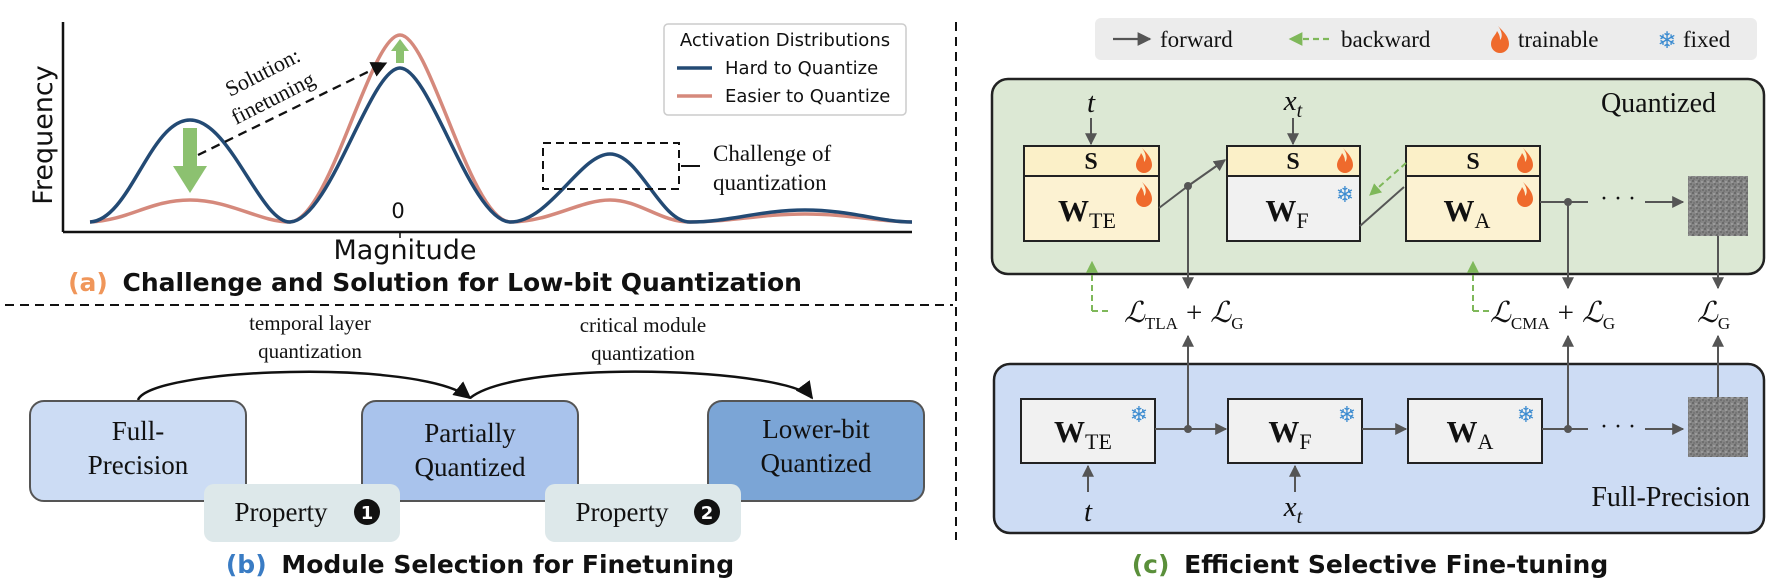 The height and width of the screenshot is (586, 1782). I want to click on caption-b-text: Module Selection for Finetuning, so click(507, 564).